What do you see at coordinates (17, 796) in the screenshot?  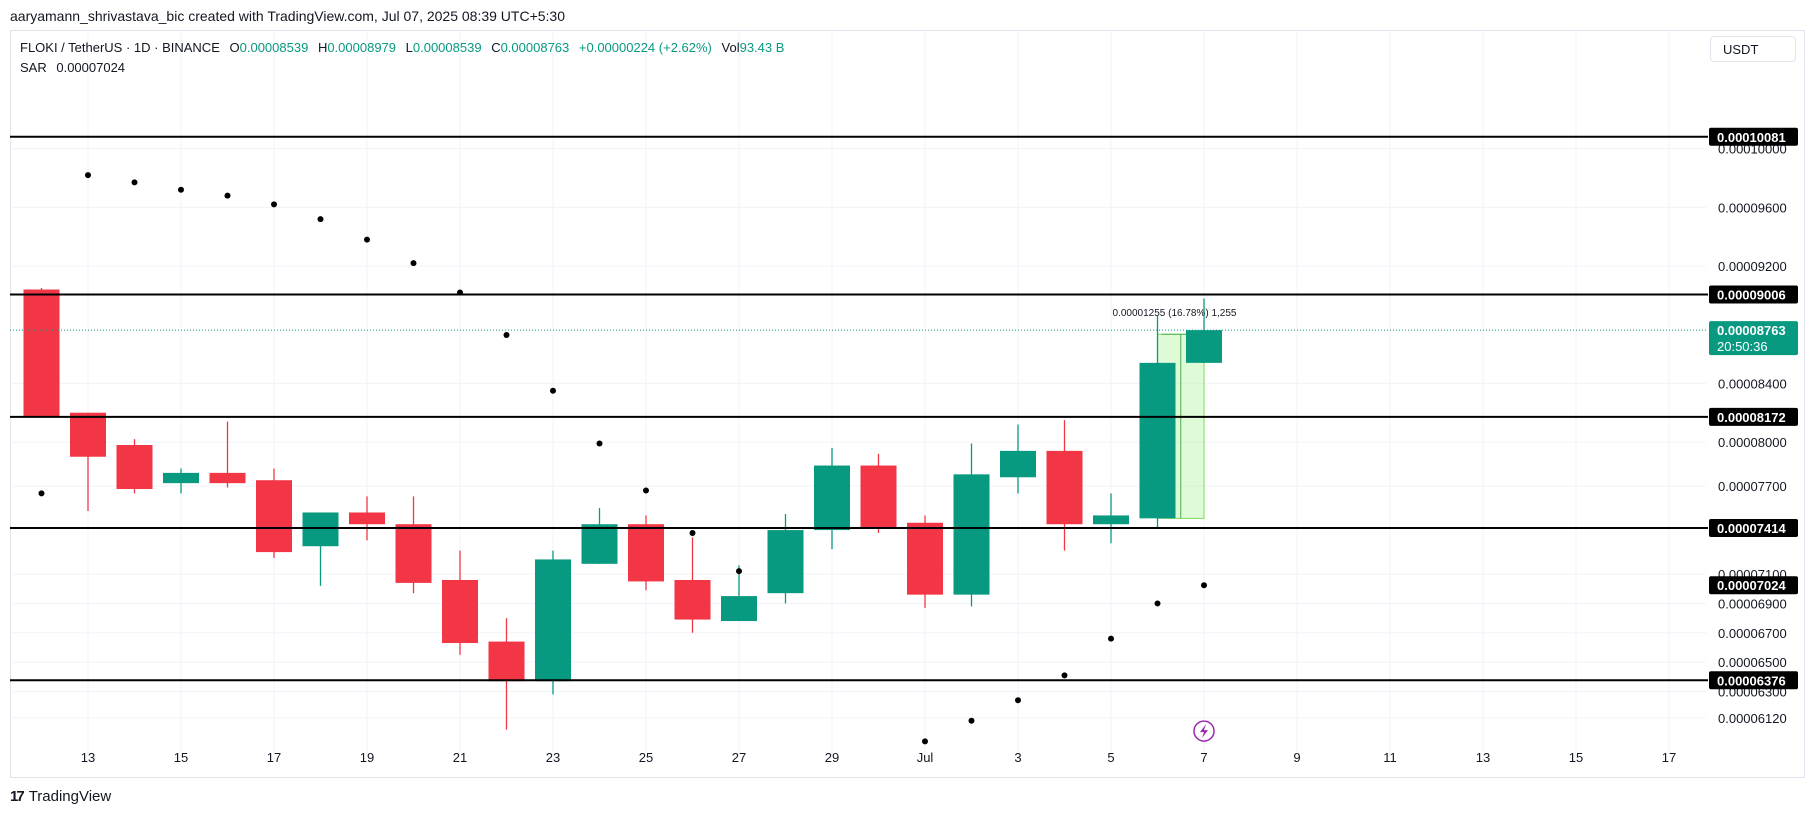 I see `tradingview-mark-icon: 17` at bounding box center [17, 796].